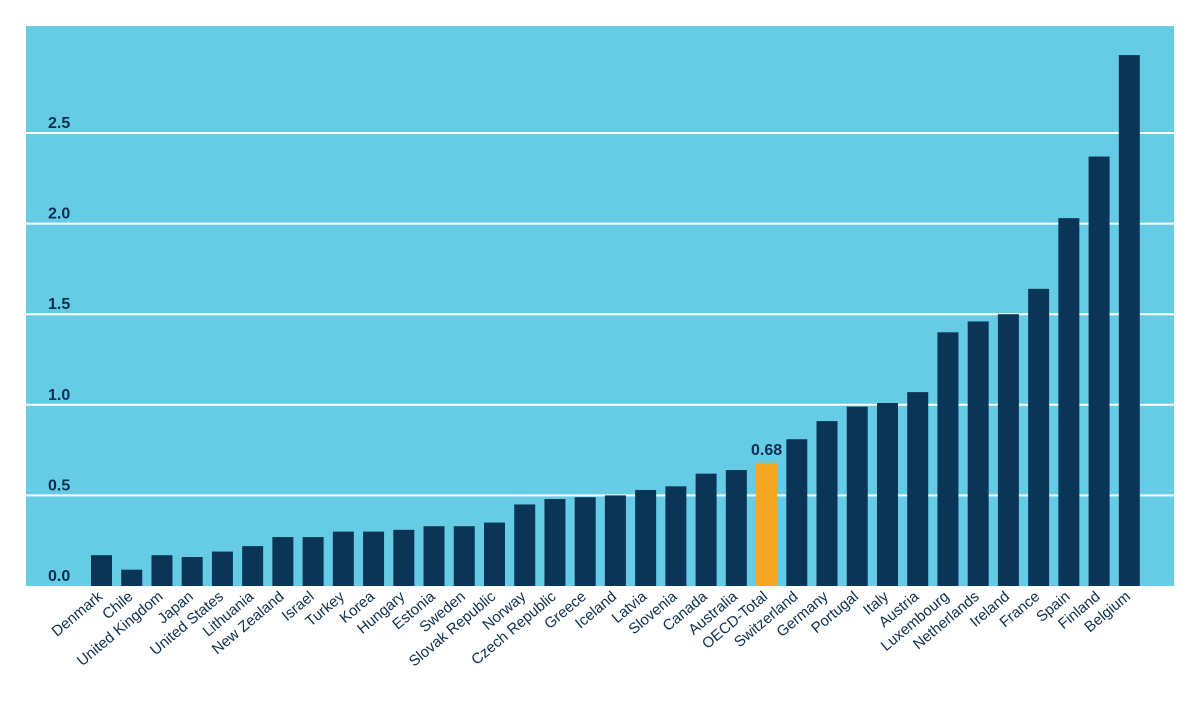 The height and width of the screenshot is (720, 1200). What do you see at coordinates (59, 123) in the screenshot?
I see `y-tick-label: 2.5` at bounding box center [59, 123].